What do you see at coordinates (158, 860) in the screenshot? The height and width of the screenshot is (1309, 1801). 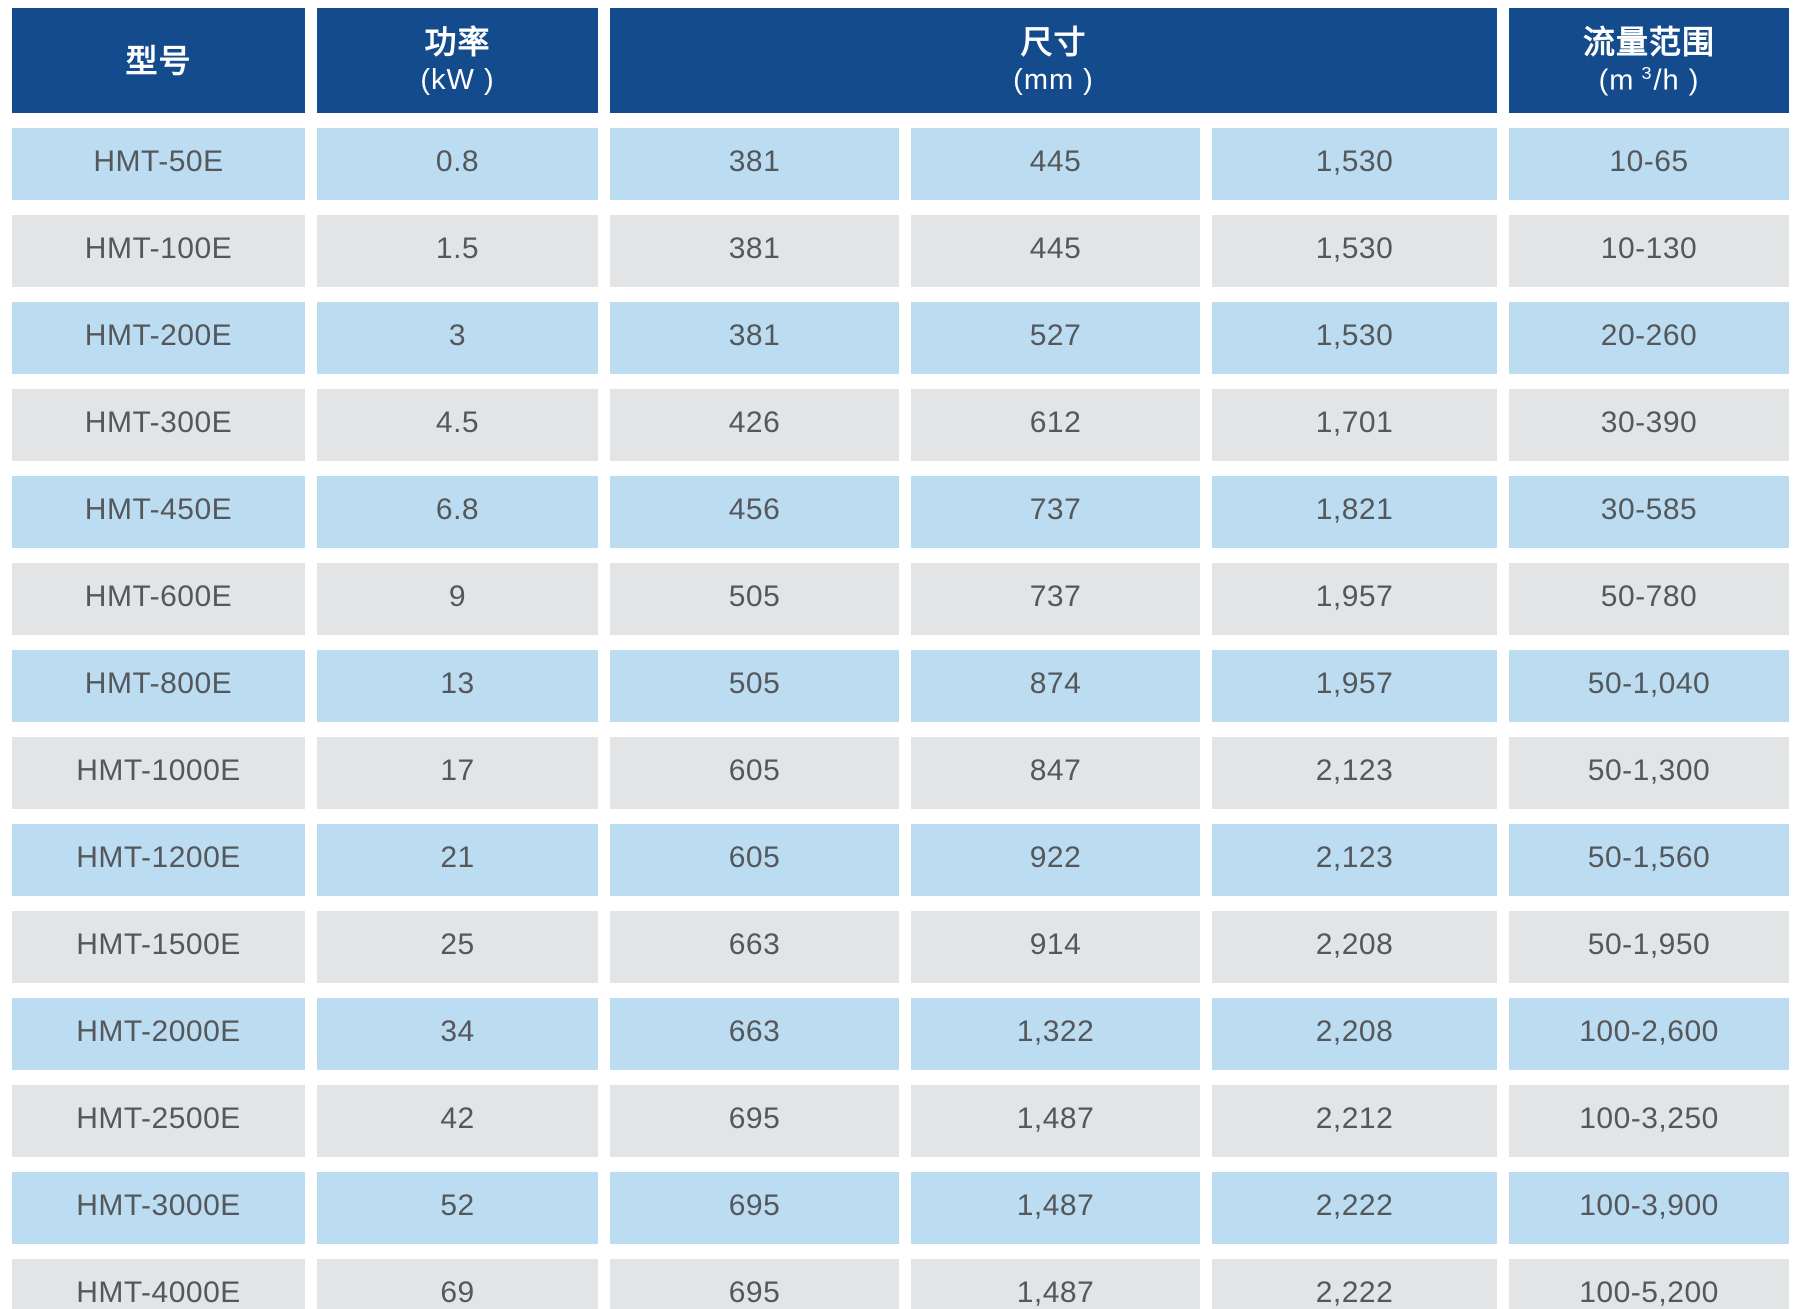 I see `model-cell: HMT-1200E` at bounding box center [158, 860].